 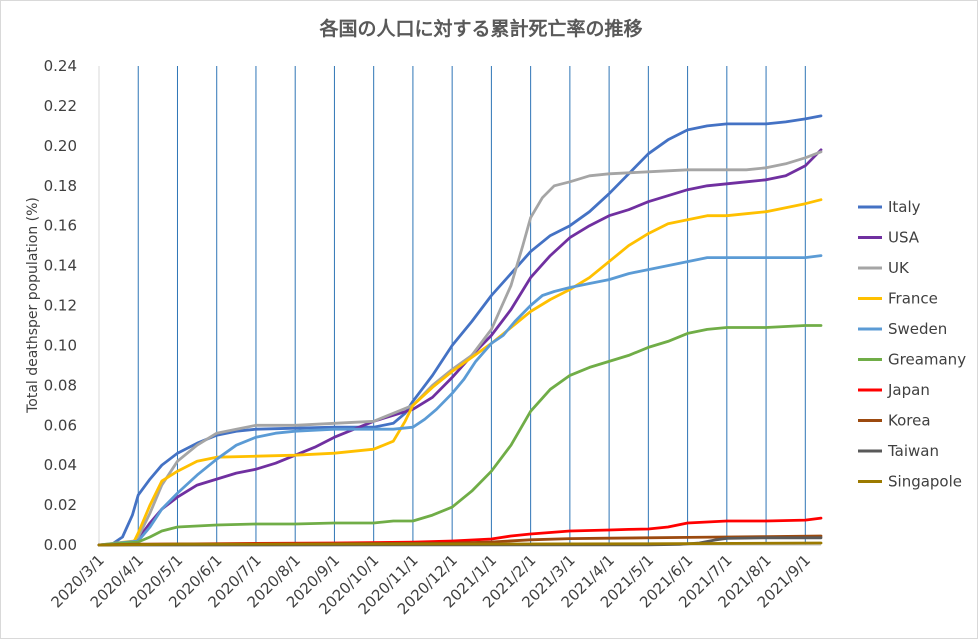 I want to click on y-tick-label: 0.06, so click(x=60, y=425).